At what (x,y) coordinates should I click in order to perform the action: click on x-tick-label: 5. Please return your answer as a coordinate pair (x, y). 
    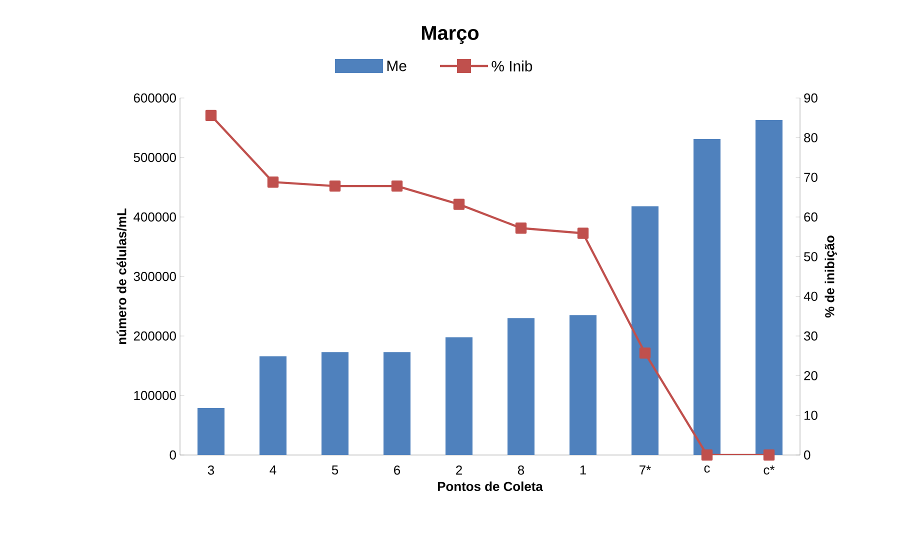
    Looking at the image, I should click on (335, 470).